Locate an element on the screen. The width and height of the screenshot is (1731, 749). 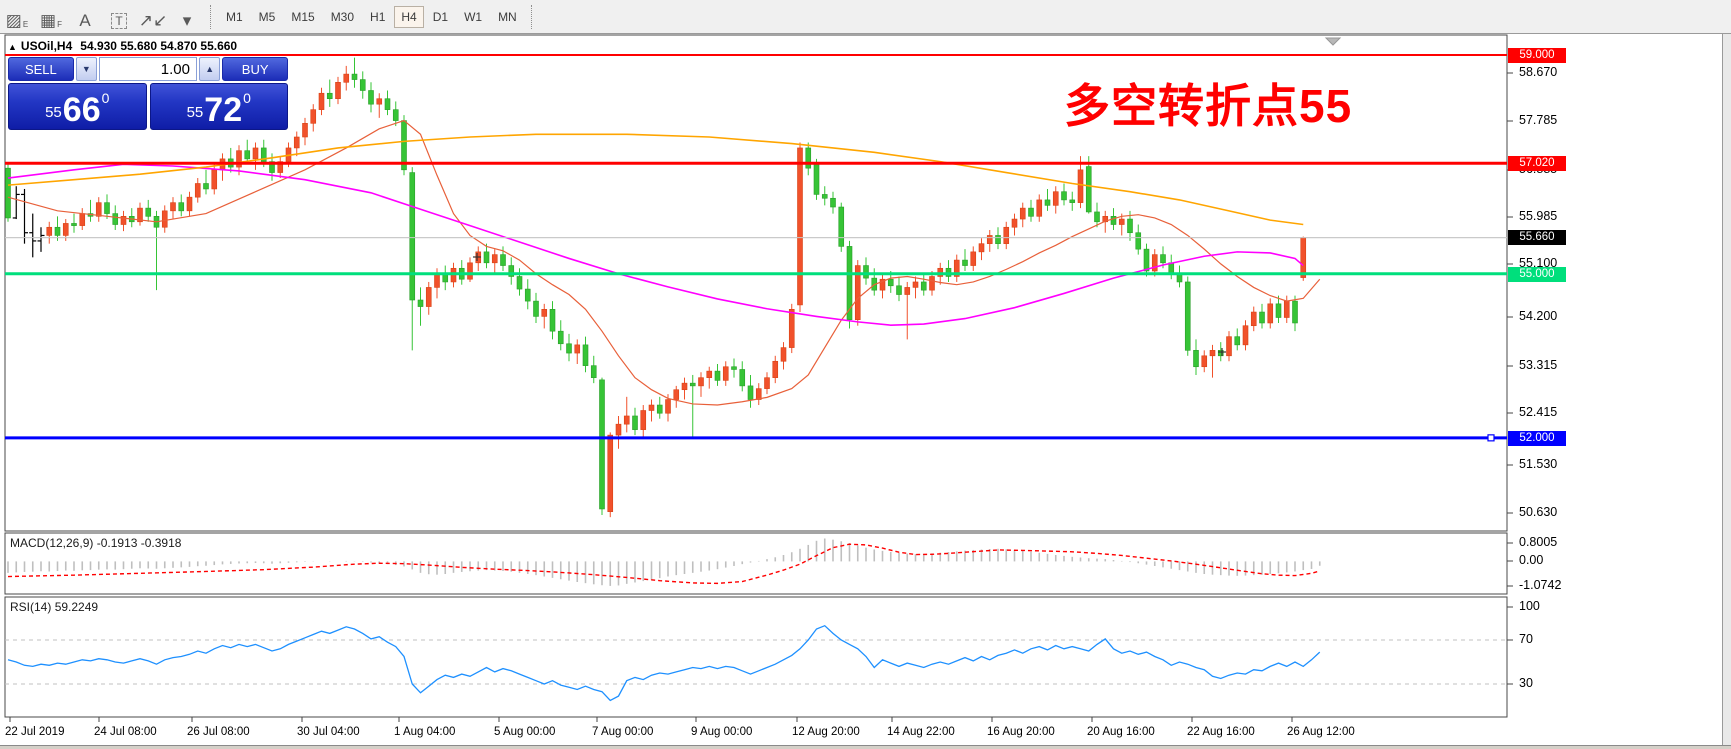
volume-increase-icon: ▲ is located at coordinates (210, 69).